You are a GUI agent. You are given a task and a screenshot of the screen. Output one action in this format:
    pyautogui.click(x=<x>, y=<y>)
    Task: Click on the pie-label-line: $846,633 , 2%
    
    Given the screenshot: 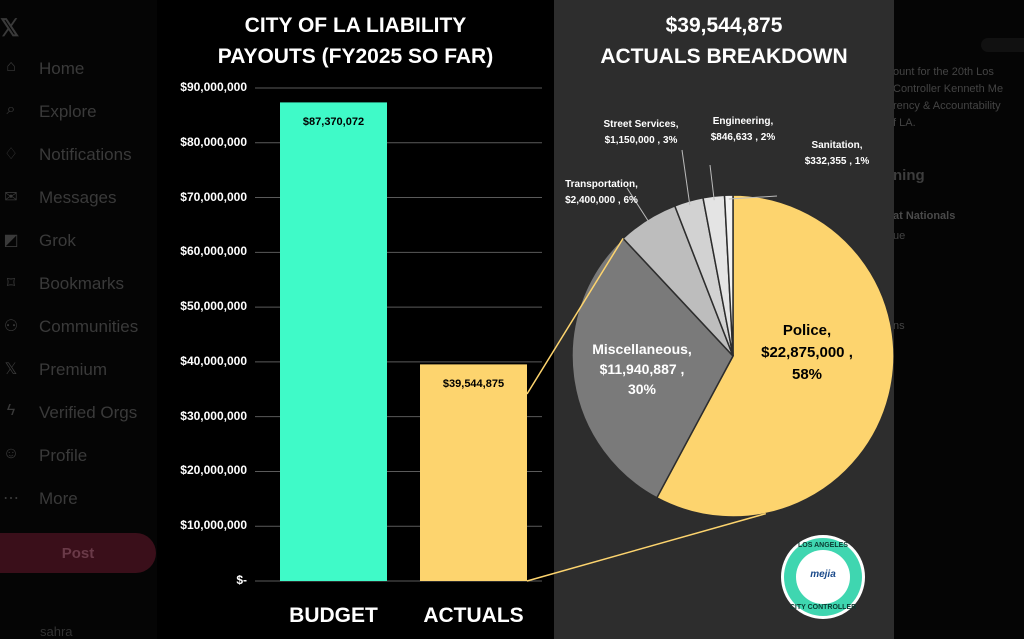 What is the action you would take?
    pyautogui.click(x=743, y=137)
    